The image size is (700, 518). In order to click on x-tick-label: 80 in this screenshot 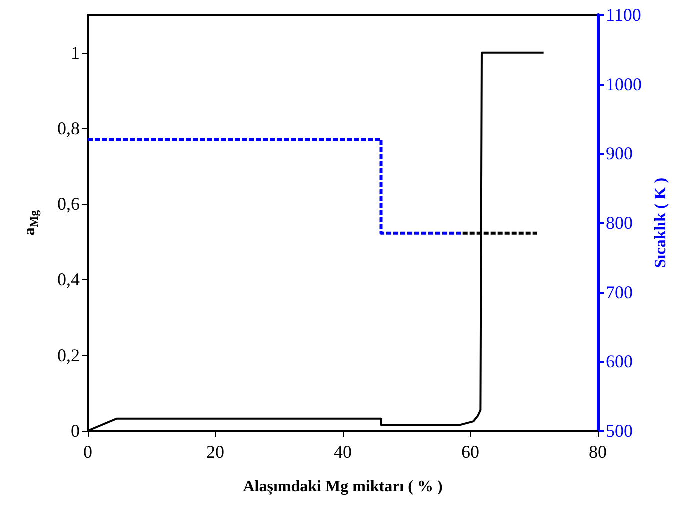, I will do `click(598, 452)`.